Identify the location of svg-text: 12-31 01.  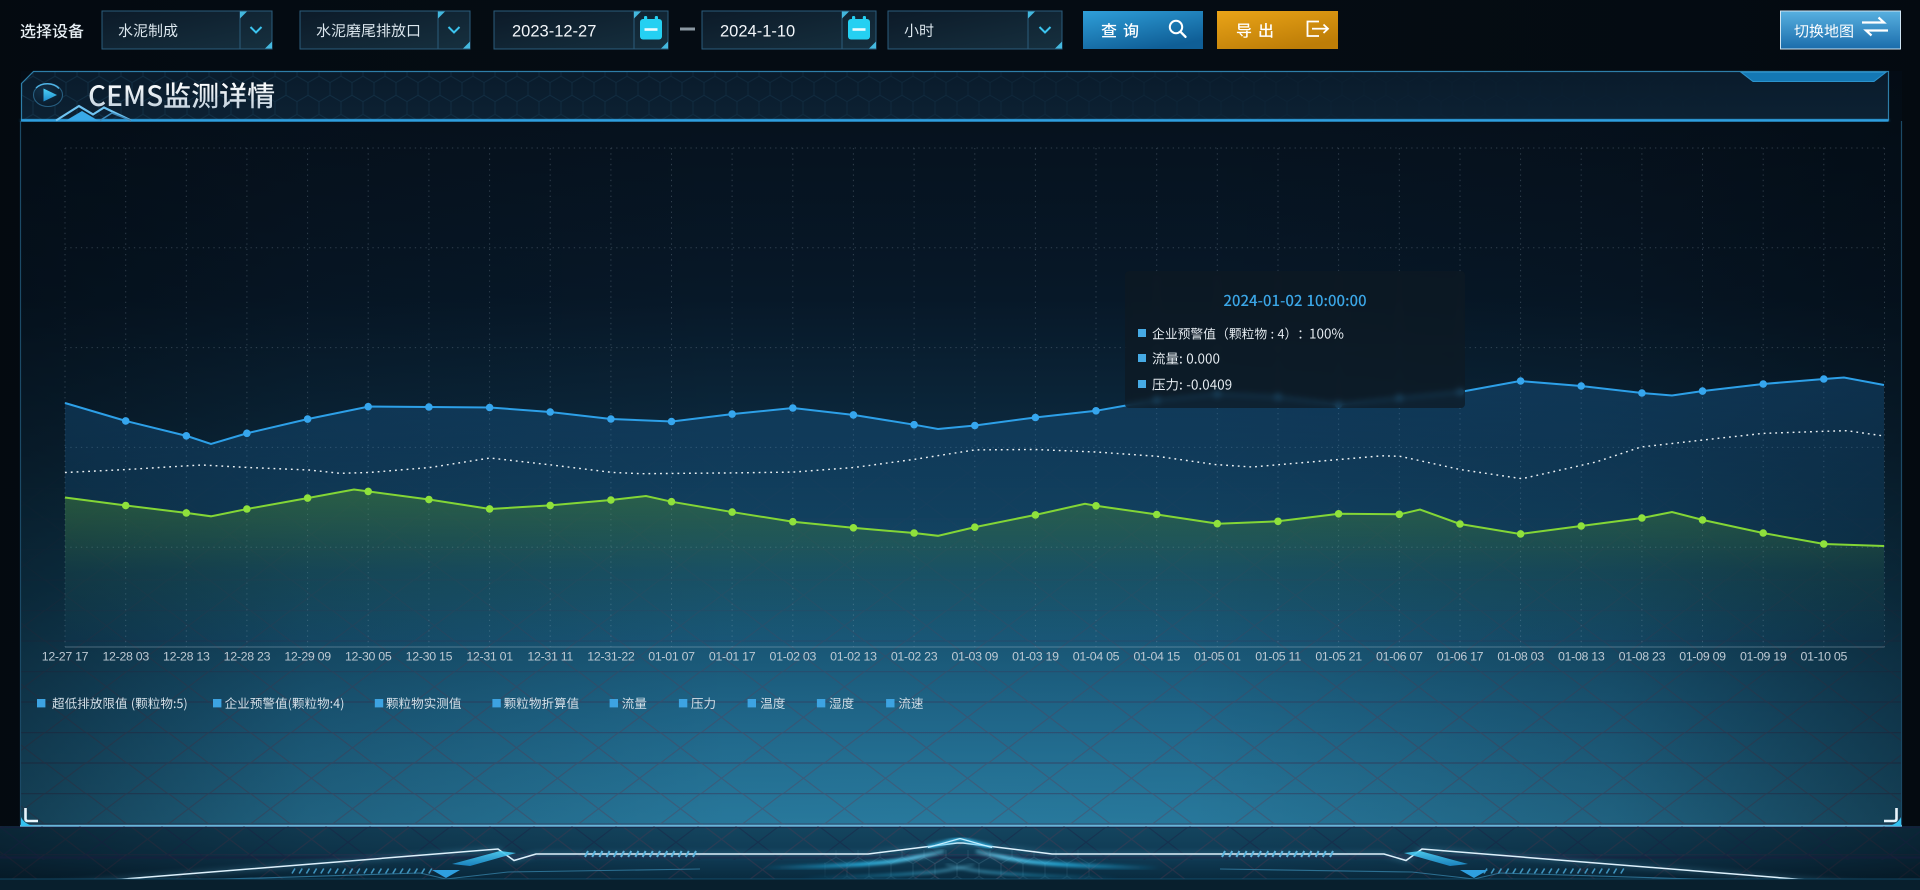
(489, 657).